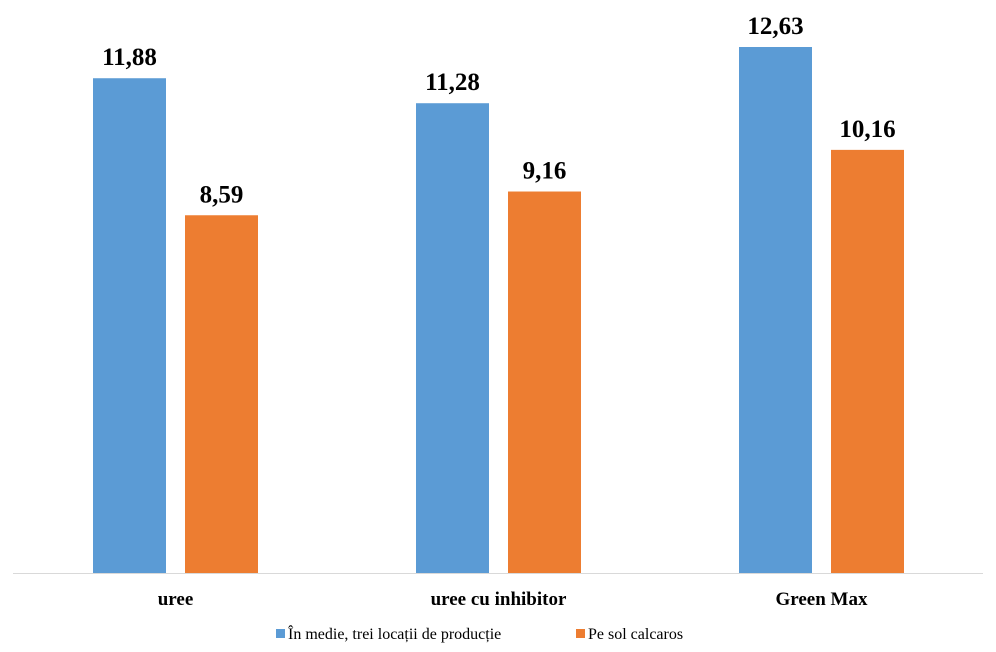 The image size is (996, 652). I want to click on legend-label: În medie, trei locații de producție, so click(394, 633).